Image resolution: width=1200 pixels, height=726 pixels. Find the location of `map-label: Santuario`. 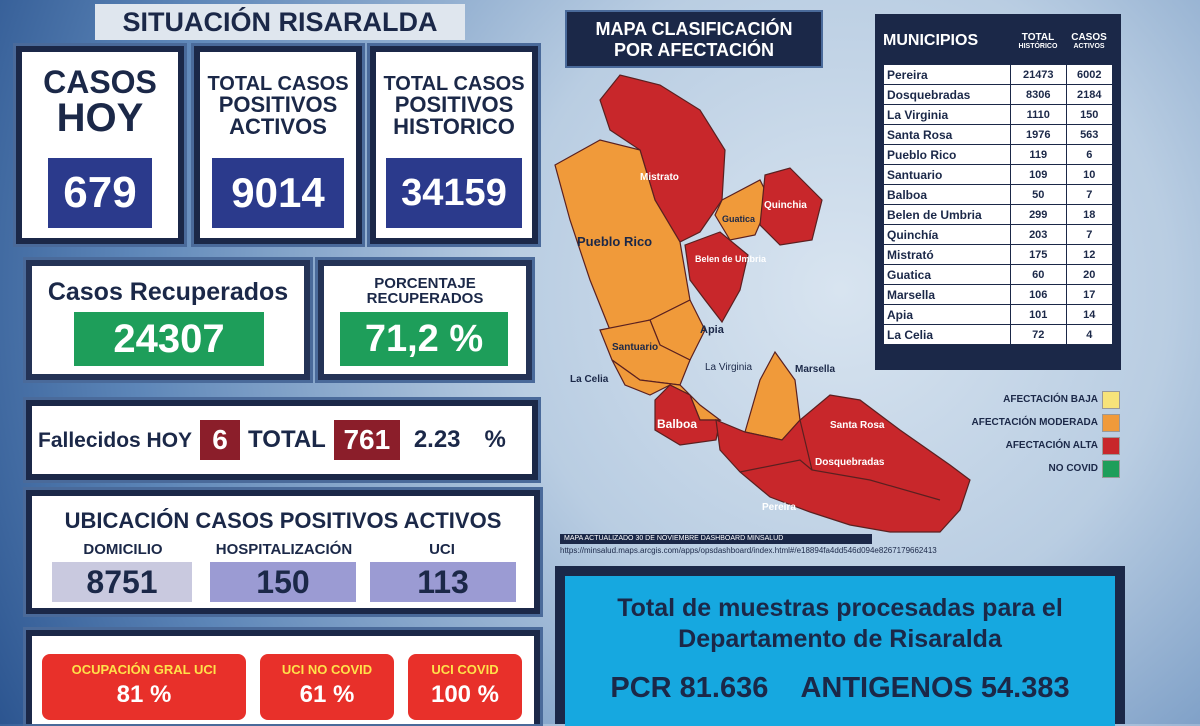

map-label: Santuario is located at coordinates (635, 347).